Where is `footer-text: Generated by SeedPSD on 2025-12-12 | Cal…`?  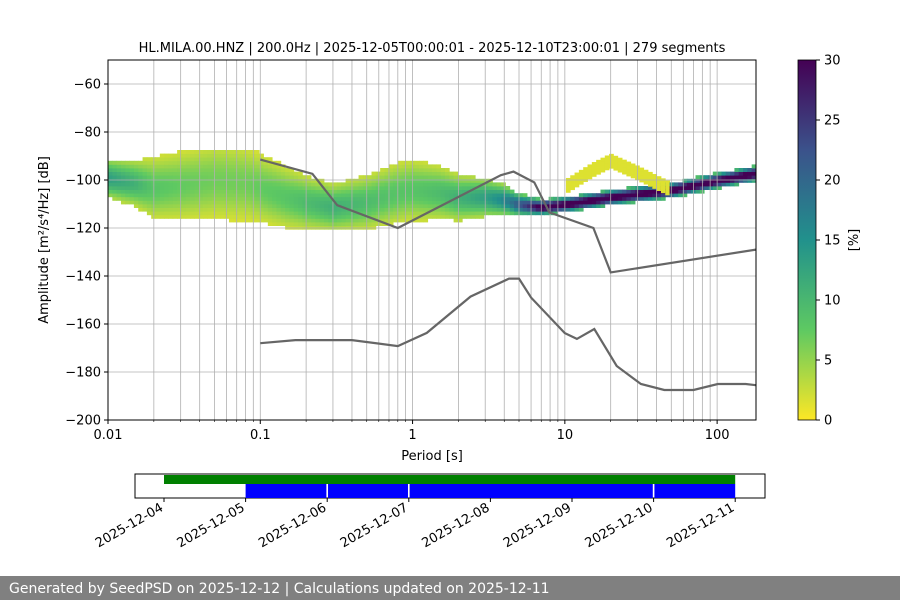 footer-text: Generated by SeedPSD on 2025-12-12 | Cal… is located at coordinates (279, 589).